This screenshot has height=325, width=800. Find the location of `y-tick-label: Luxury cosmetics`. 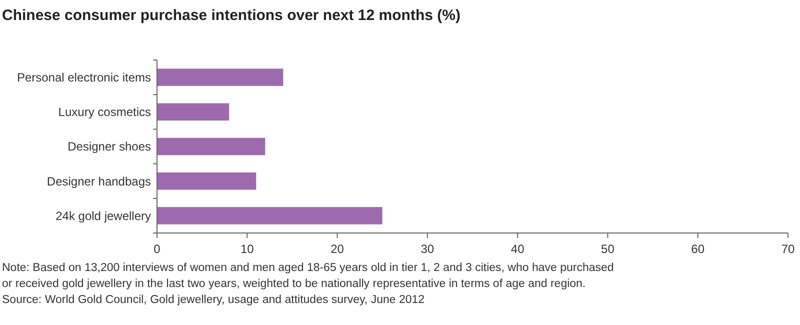

y-tick-label: Luxury cosmetics is located at coordinates (104, 112).